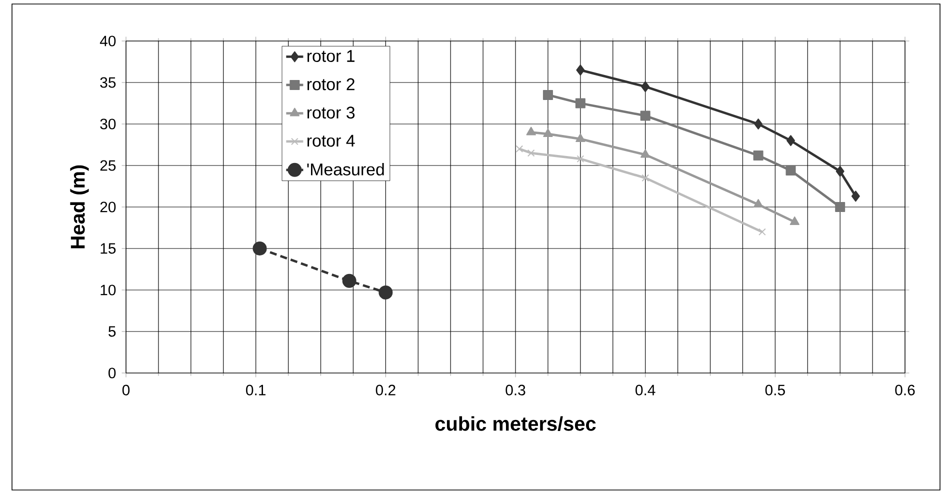 The width and height of the screenshot is (950, 494). What do you see at coordinates (256, 390) in the screenshot?
I see `x-tick-label: 0.1` at bounding box center [256, 390].